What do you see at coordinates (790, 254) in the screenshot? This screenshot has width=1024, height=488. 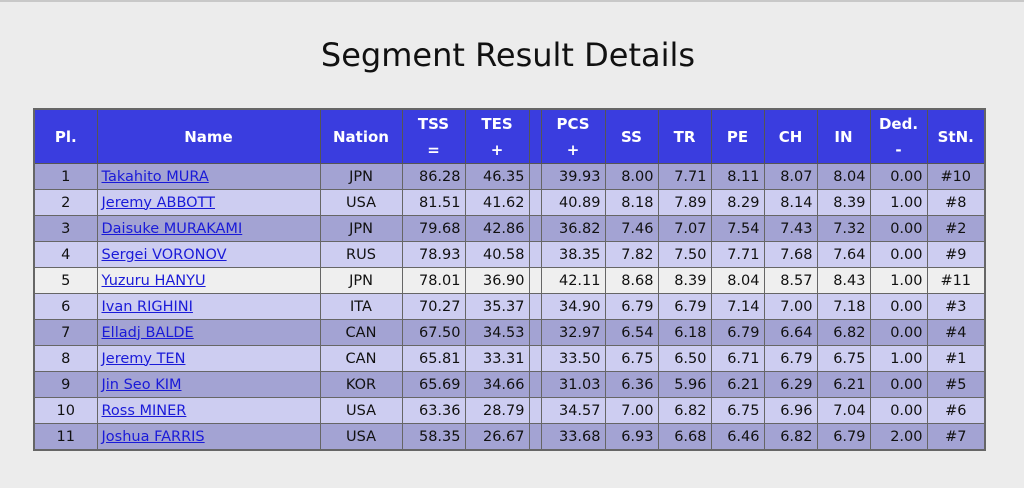 I see `cell-ch: 7.68` at bounding box center [790, 254].